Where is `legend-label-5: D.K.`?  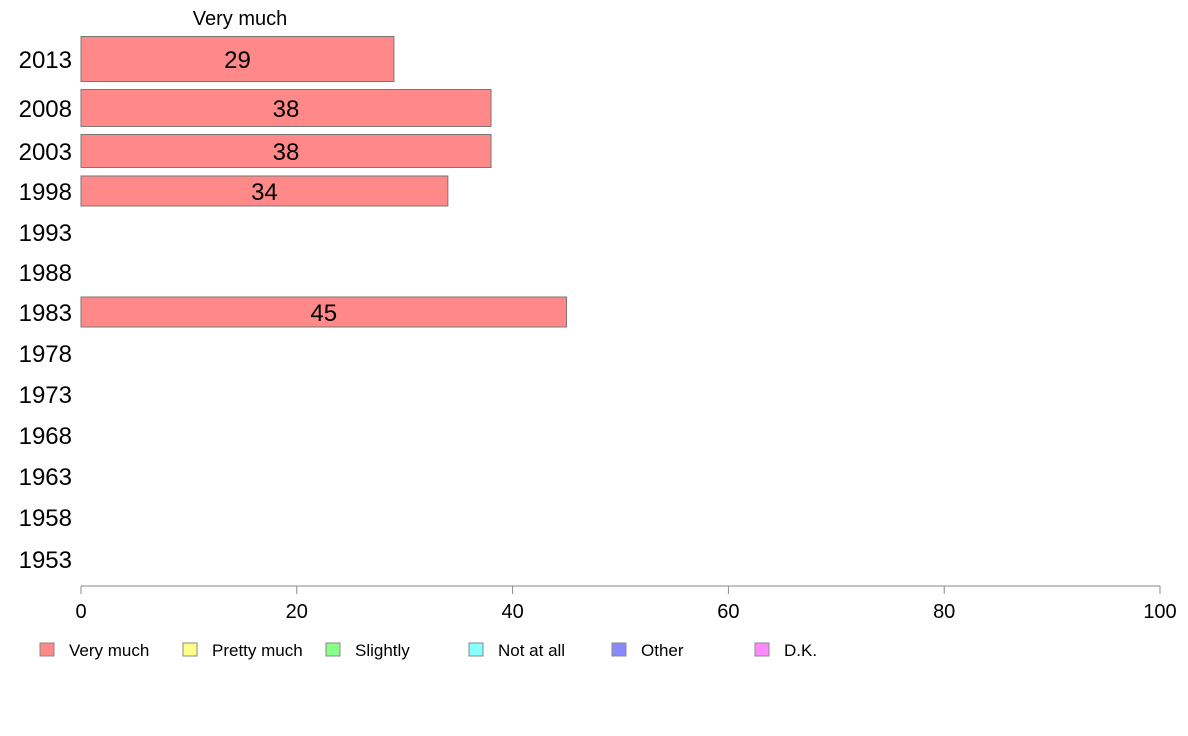
legend-label-5: D.K. is located at coordinates (800, 650).